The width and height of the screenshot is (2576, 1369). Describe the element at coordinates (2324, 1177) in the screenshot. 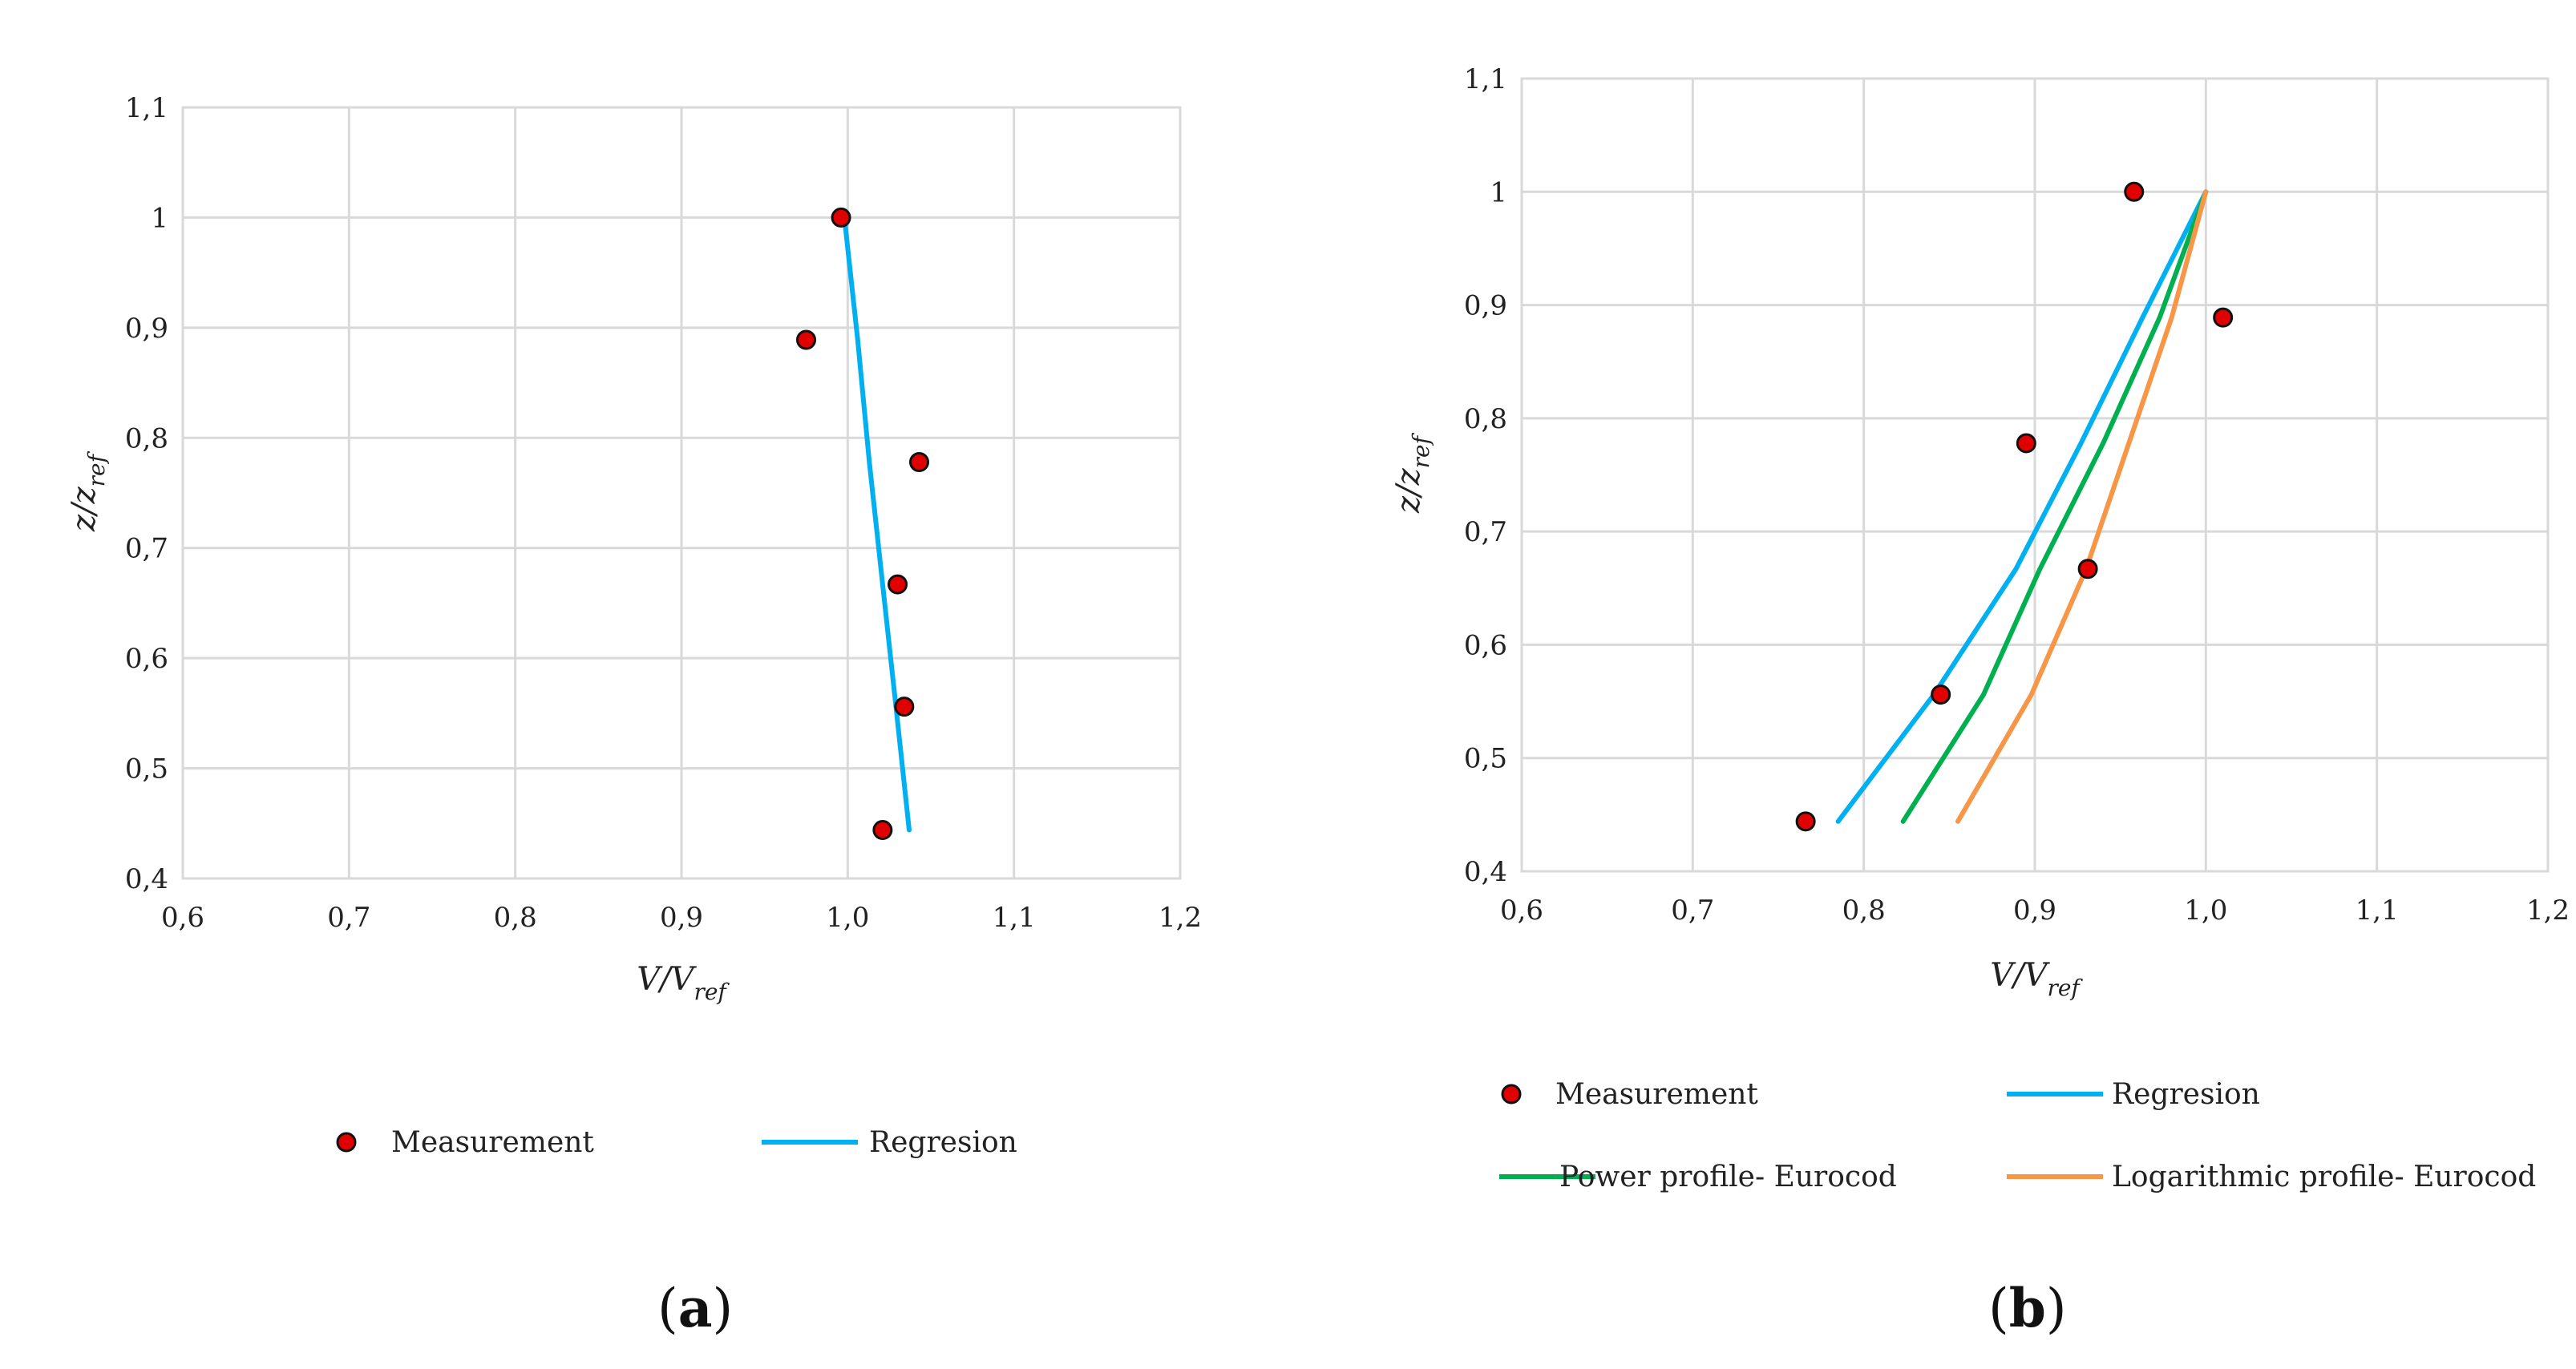

I see `legend-label: Logarithmic profile- Eurocod` at that location.